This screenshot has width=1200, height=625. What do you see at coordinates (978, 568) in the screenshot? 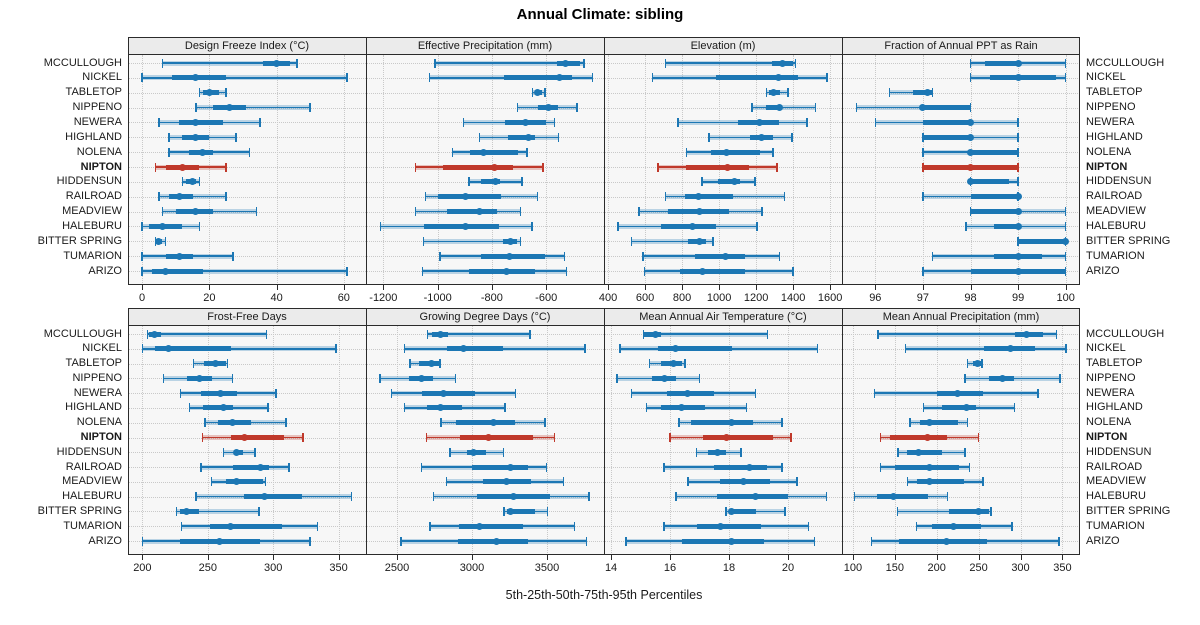
I see `x-tick-label: 250` at bounding box center [978, 568].